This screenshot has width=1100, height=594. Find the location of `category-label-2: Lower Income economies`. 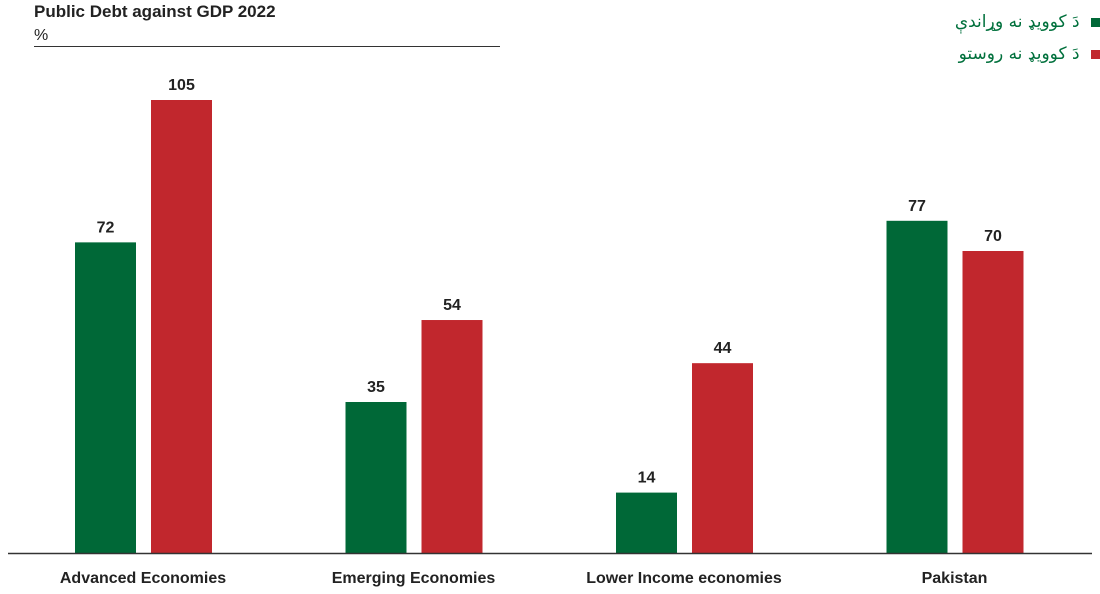

category-label-2: Lower Income economies is located at coordinates (684, 578).